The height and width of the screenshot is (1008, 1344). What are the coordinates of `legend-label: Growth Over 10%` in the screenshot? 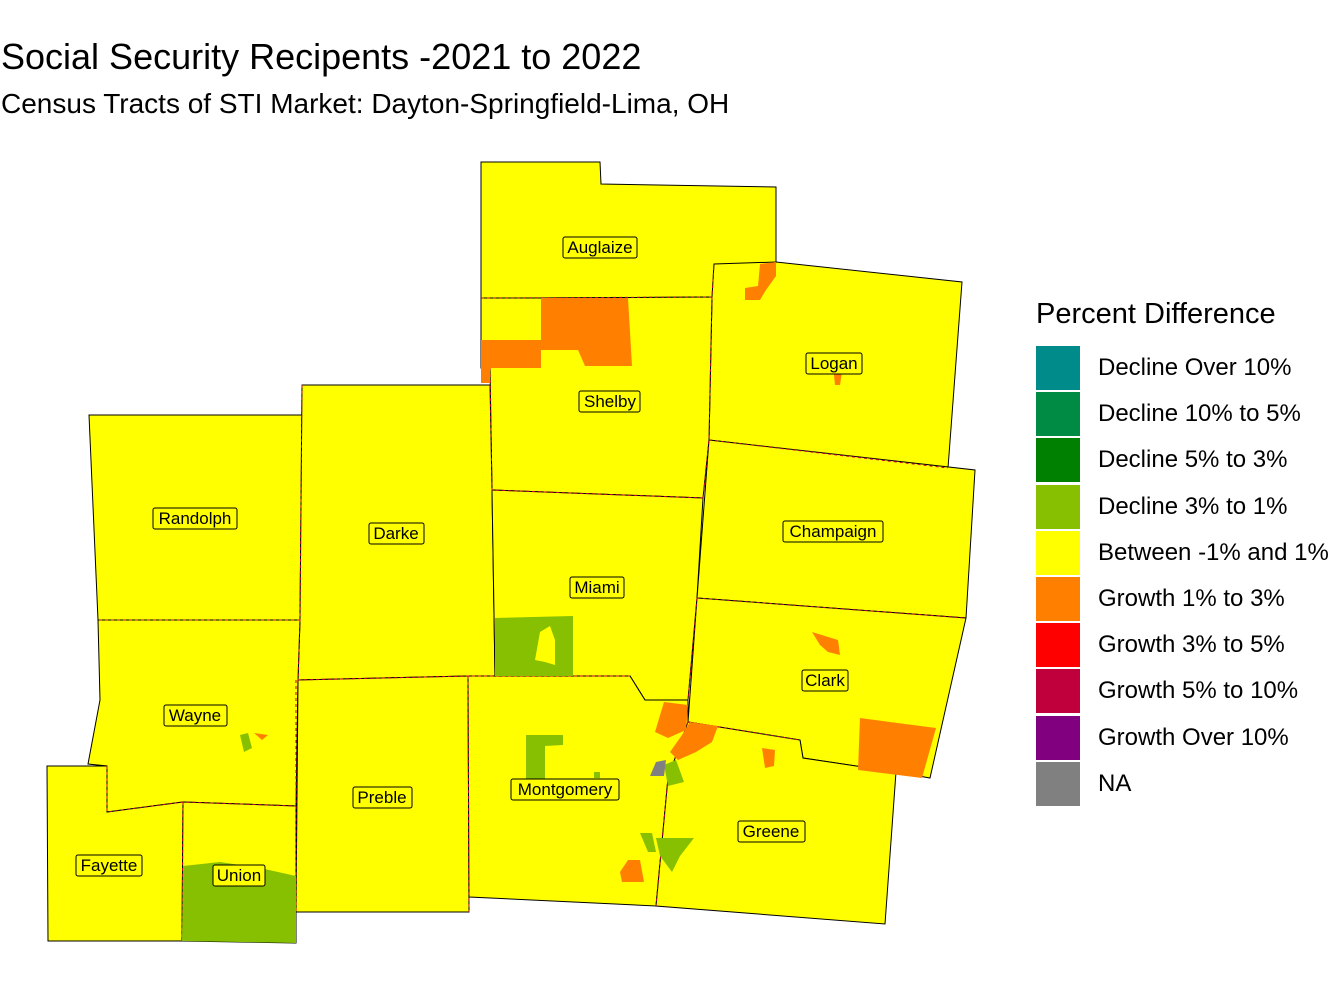 It's located at (1193, 737).